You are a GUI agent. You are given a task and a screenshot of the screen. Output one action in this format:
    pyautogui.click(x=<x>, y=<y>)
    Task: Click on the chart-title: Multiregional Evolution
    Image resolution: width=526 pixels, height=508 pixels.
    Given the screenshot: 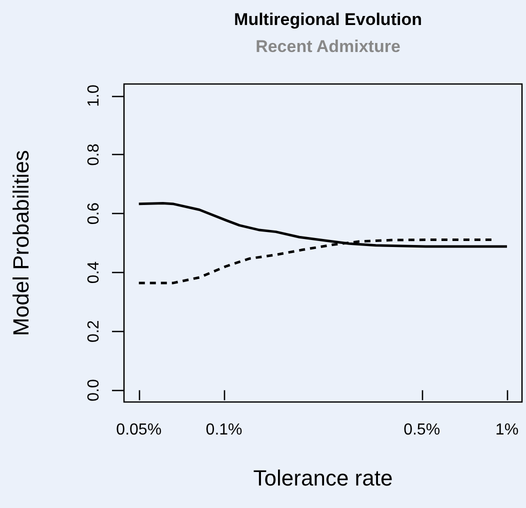 What is the action you would take?
    pyautogui.click(x=328, y=19)
    